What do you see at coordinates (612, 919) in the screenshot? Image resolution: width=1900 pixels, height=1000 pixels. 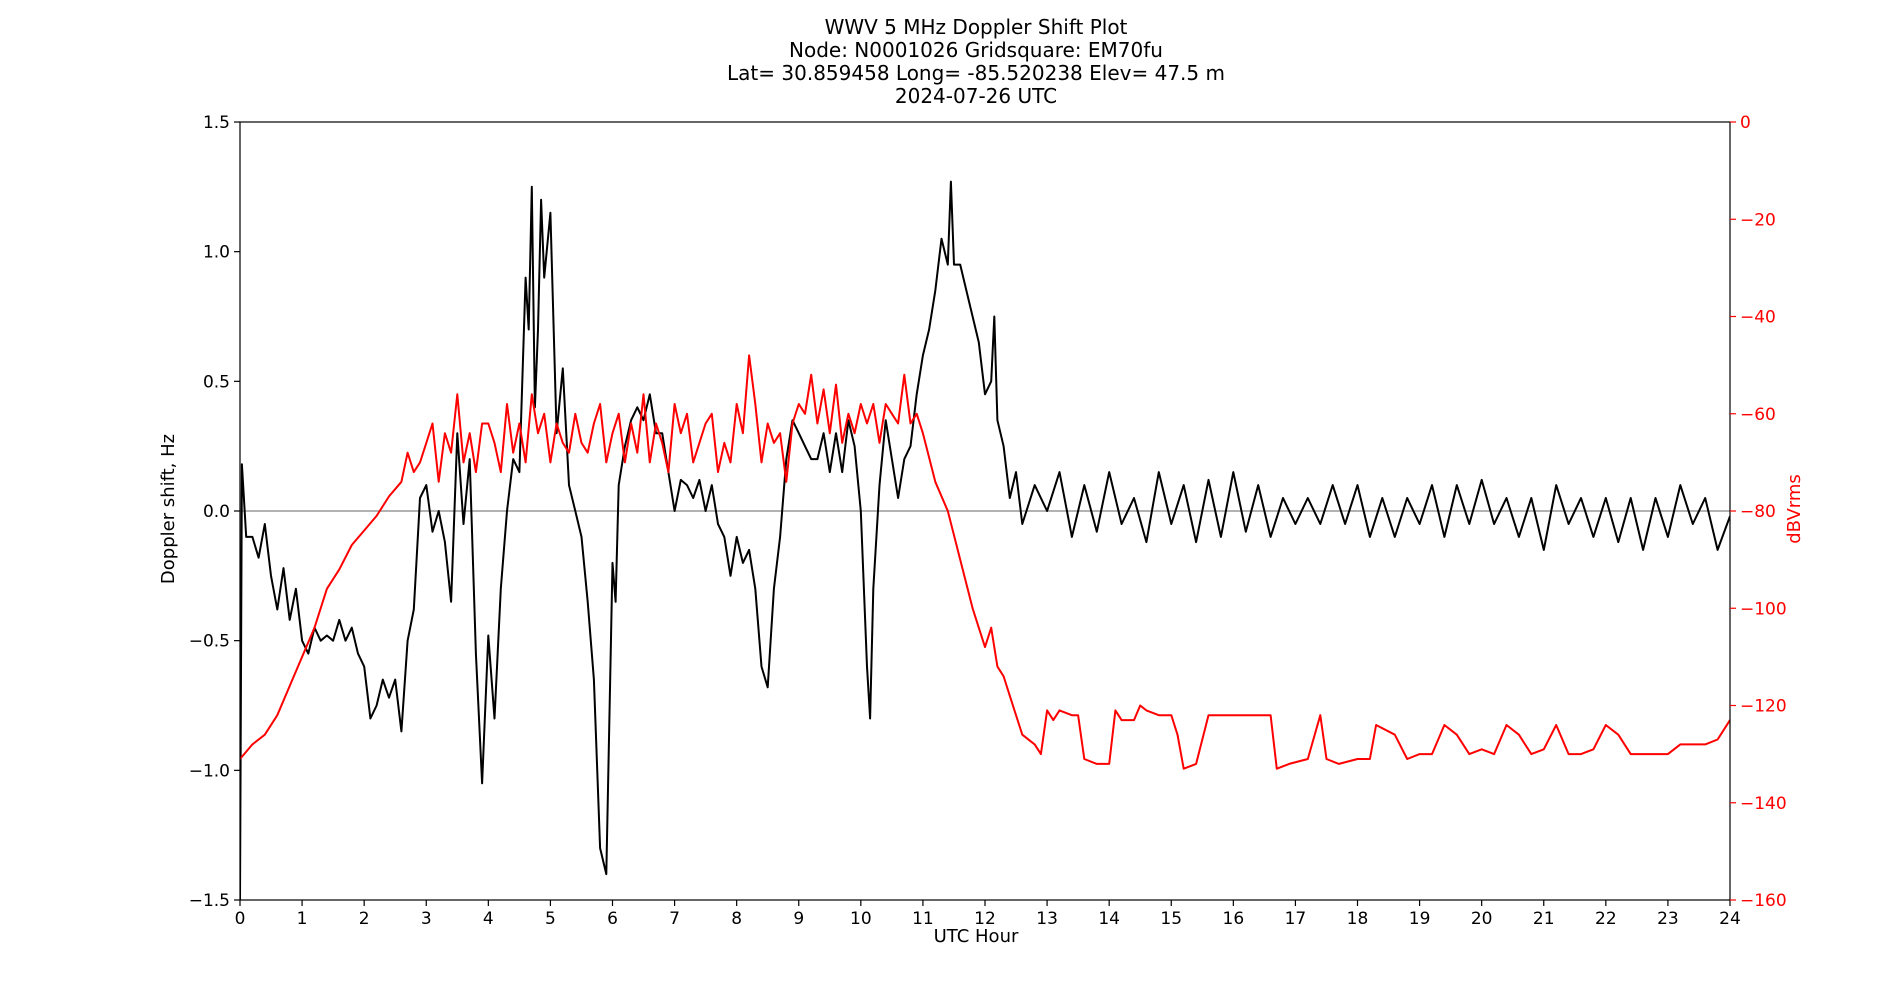 I see `x-tick-label: 6` at bounding box center [612, 919].